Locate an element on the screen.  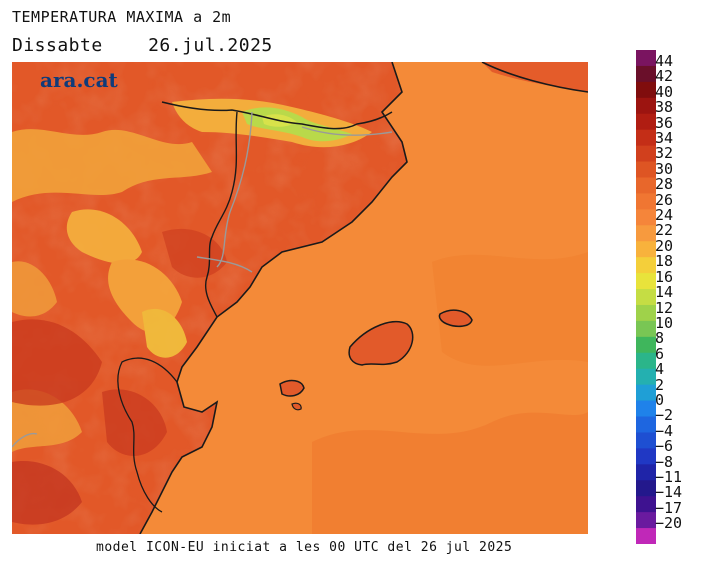
scale-label: 16 is located at coordinates (664, 276).